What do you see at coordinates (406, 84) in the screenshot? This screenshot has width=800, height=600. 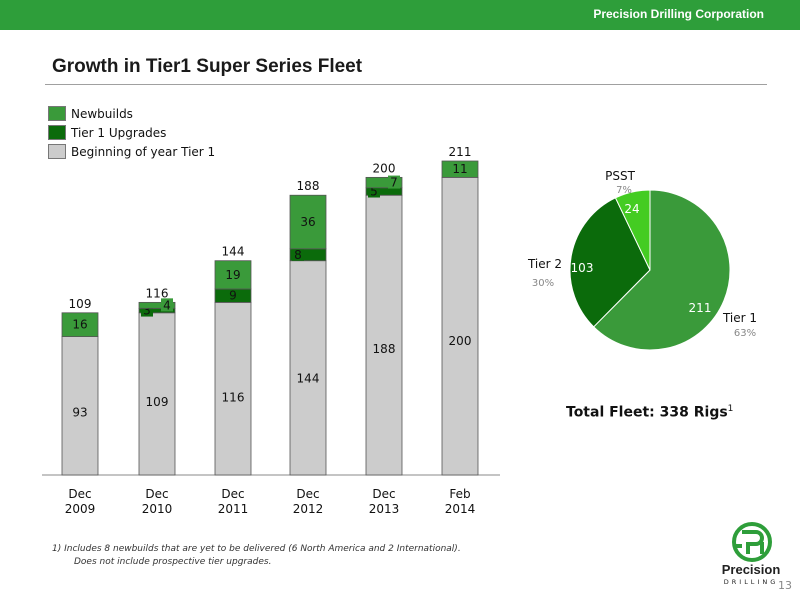 I see `title-divider` at bounding box center [406, 84].